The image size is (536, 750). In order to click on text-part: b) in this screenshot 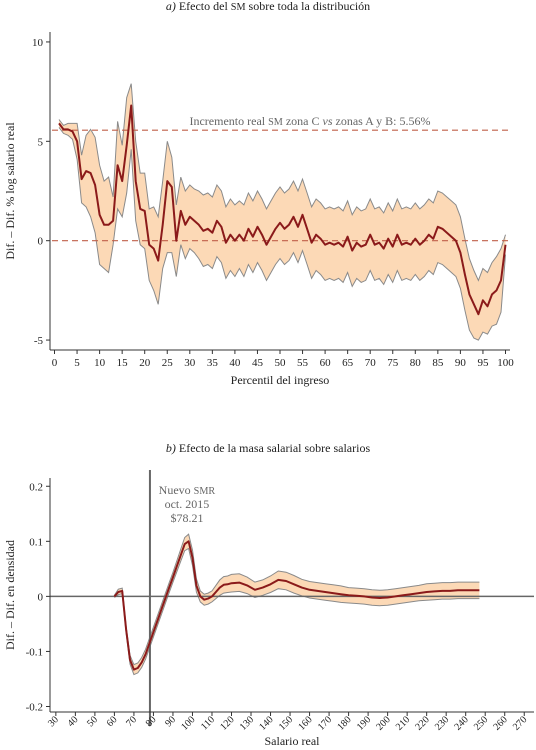, I will do `click(171, 448)`.